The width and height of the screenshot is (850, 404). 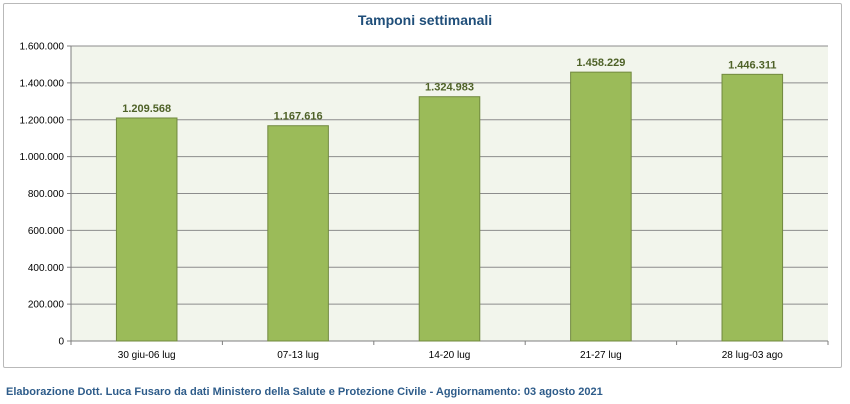 What do you see at coordinates (600, 63) in the screenshot?
I see `data-label: 1.458.229` at bounding box center [600, 63].